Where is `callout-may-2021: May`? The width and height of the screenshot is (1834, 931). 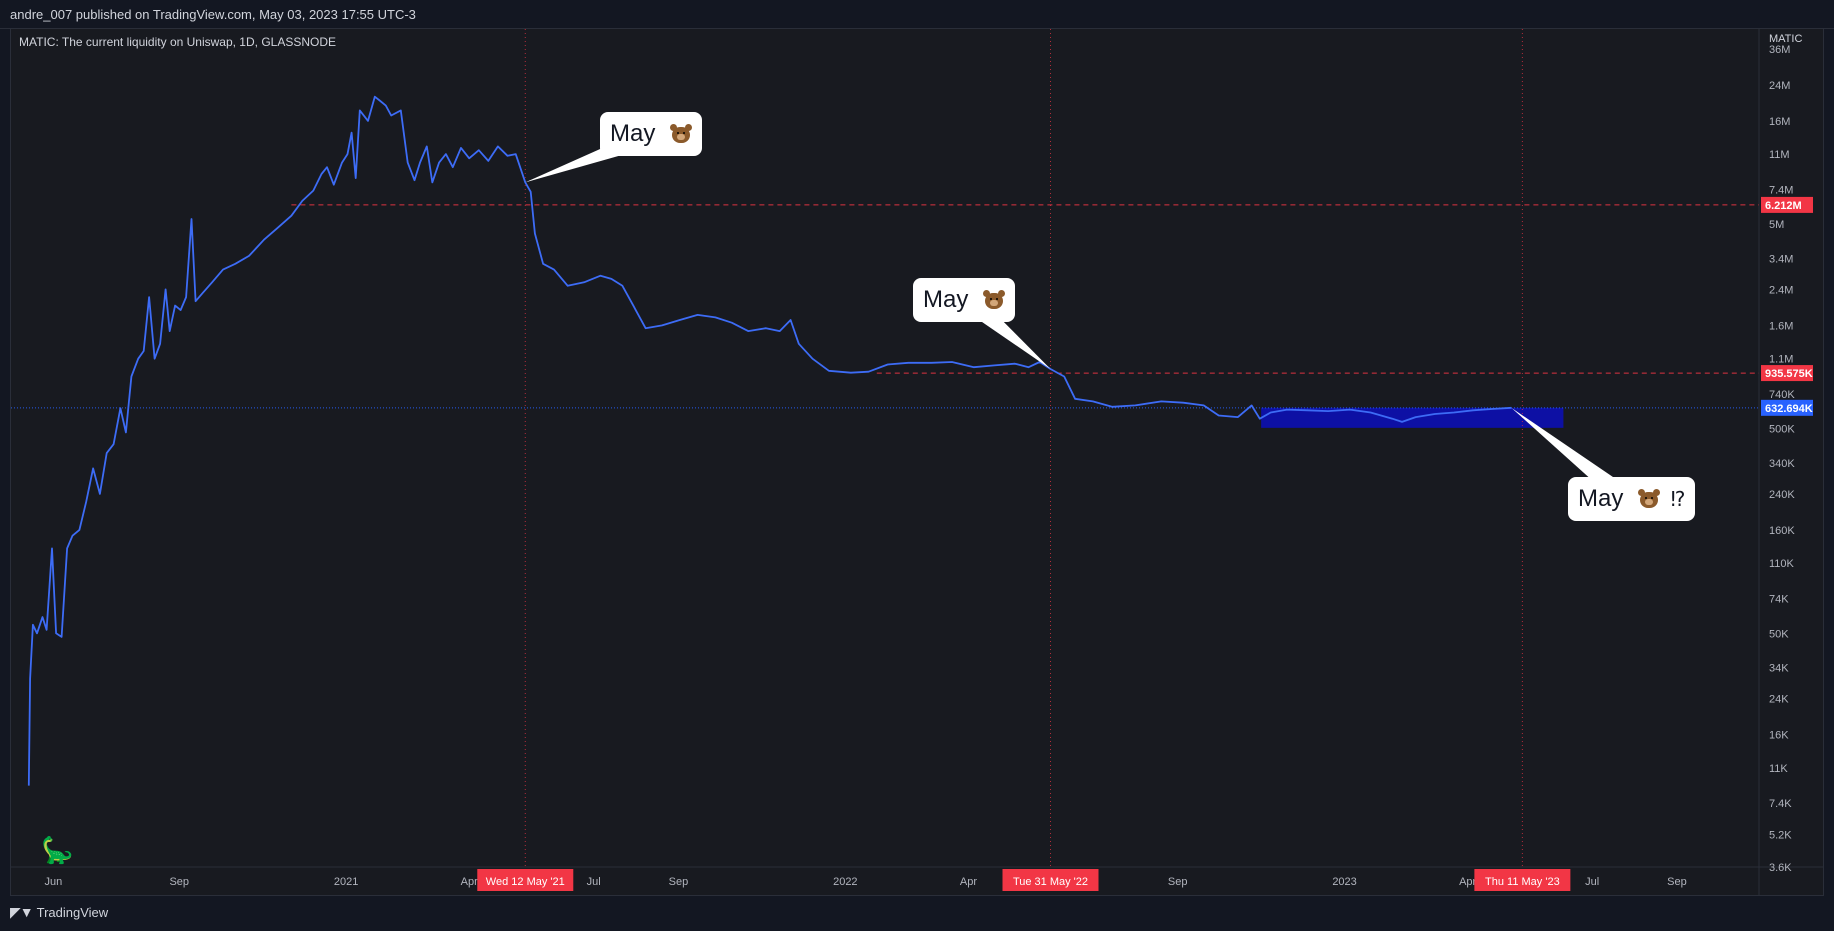 callout-may-2021: May is located at coordinates (651, 134).